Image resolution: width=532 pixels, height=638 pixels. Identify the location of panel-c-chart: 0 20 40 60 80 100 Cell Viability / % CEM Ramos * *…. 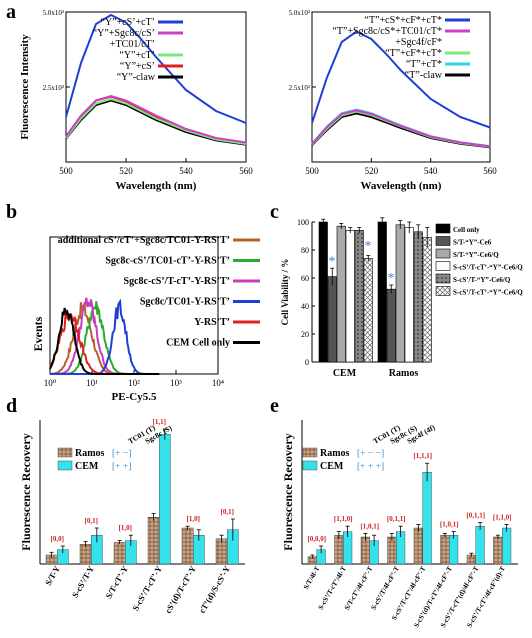
(401, 298).